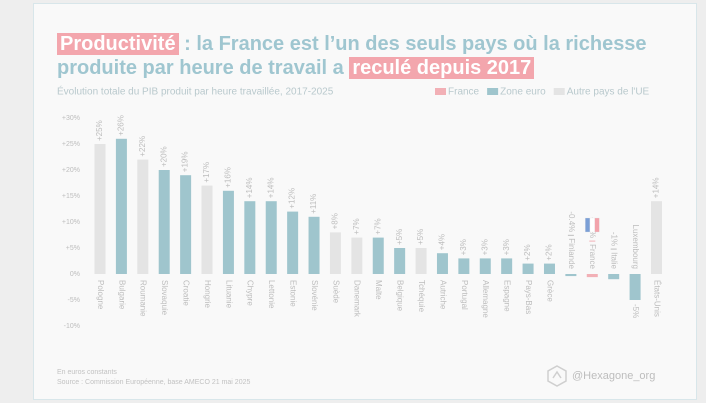 The width and height of the screenshot is (706, 403). I want to click on y-tick-label: +20%, so click(71, 170).